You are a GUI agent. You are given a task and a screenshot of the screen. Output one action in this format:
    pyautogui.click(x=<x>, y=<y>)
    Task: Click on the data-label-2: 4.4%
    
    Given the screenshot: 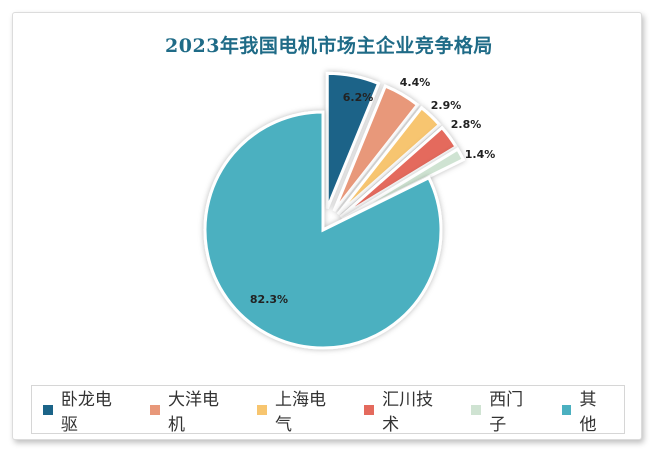 What is the action you would take?
    pyautogui.click(x=415, y=82)
    